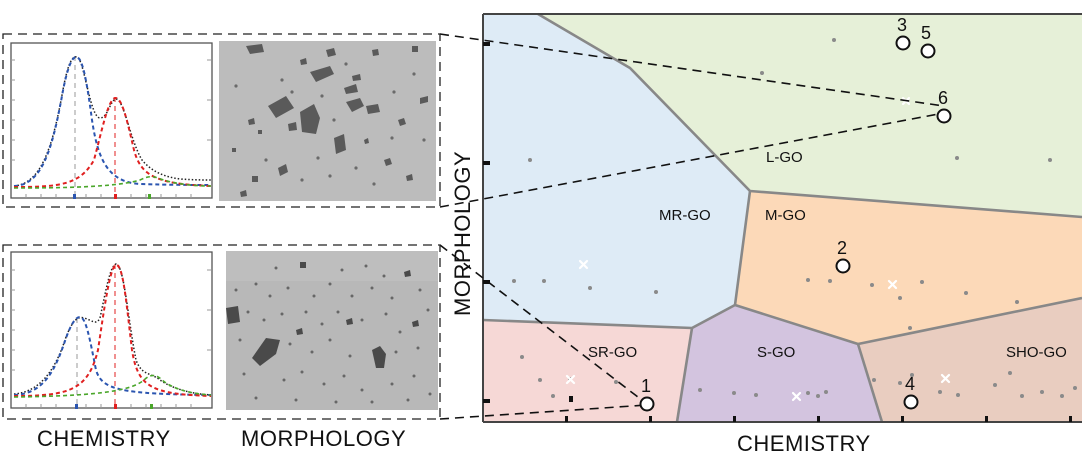  Describe the element at coordinates (323, 438) in the screenshot. I see `panel-morphology-label: MORPHOLOGY` at that location.